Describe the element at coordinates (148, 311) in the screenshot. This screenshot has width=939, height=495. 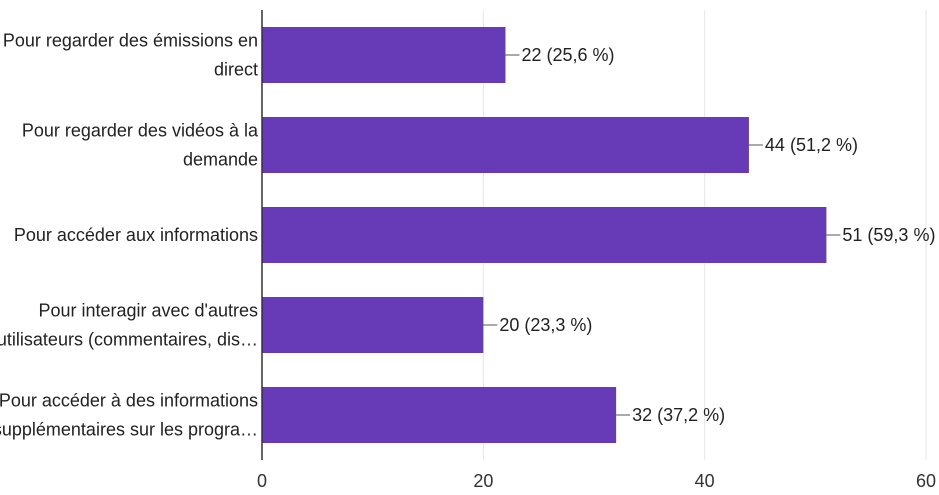
I see `category-label: Pour interagir avec d'autres` at that location.